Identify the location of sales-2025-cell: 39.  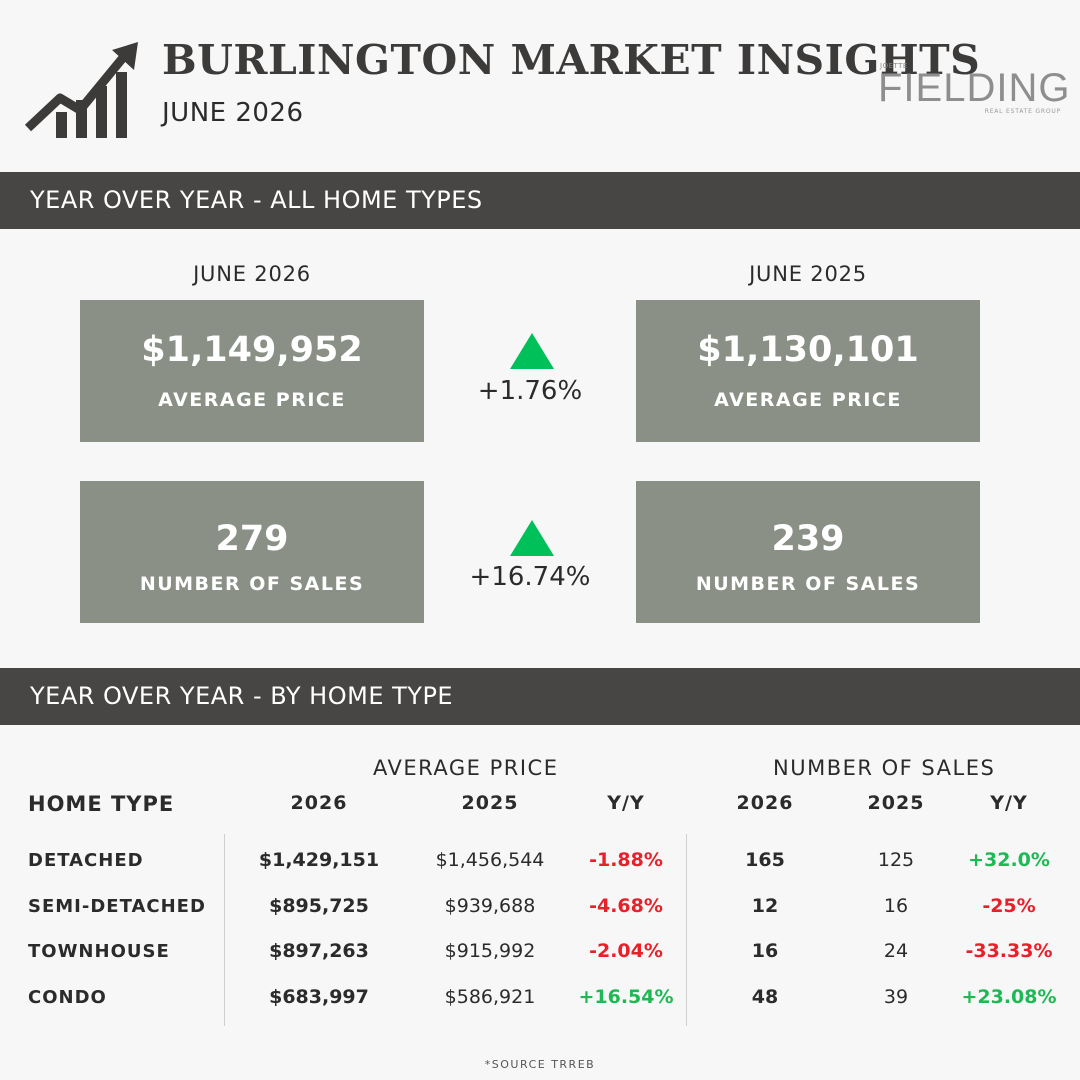
(896, 997).